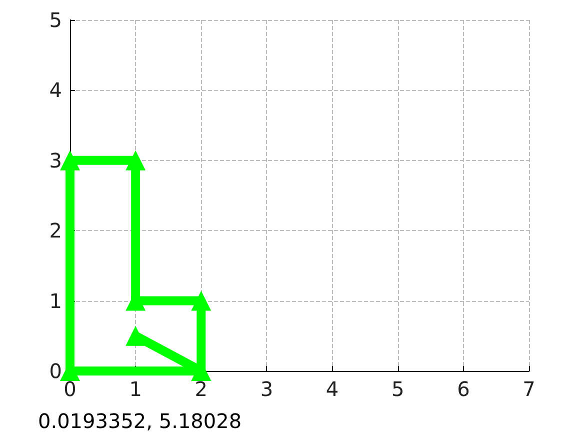 The height and width of the screenshot is (445, 561). Describe the element at coordinates (55, 160) in the screenshot. I see `y-tick-label: 3` at that location.